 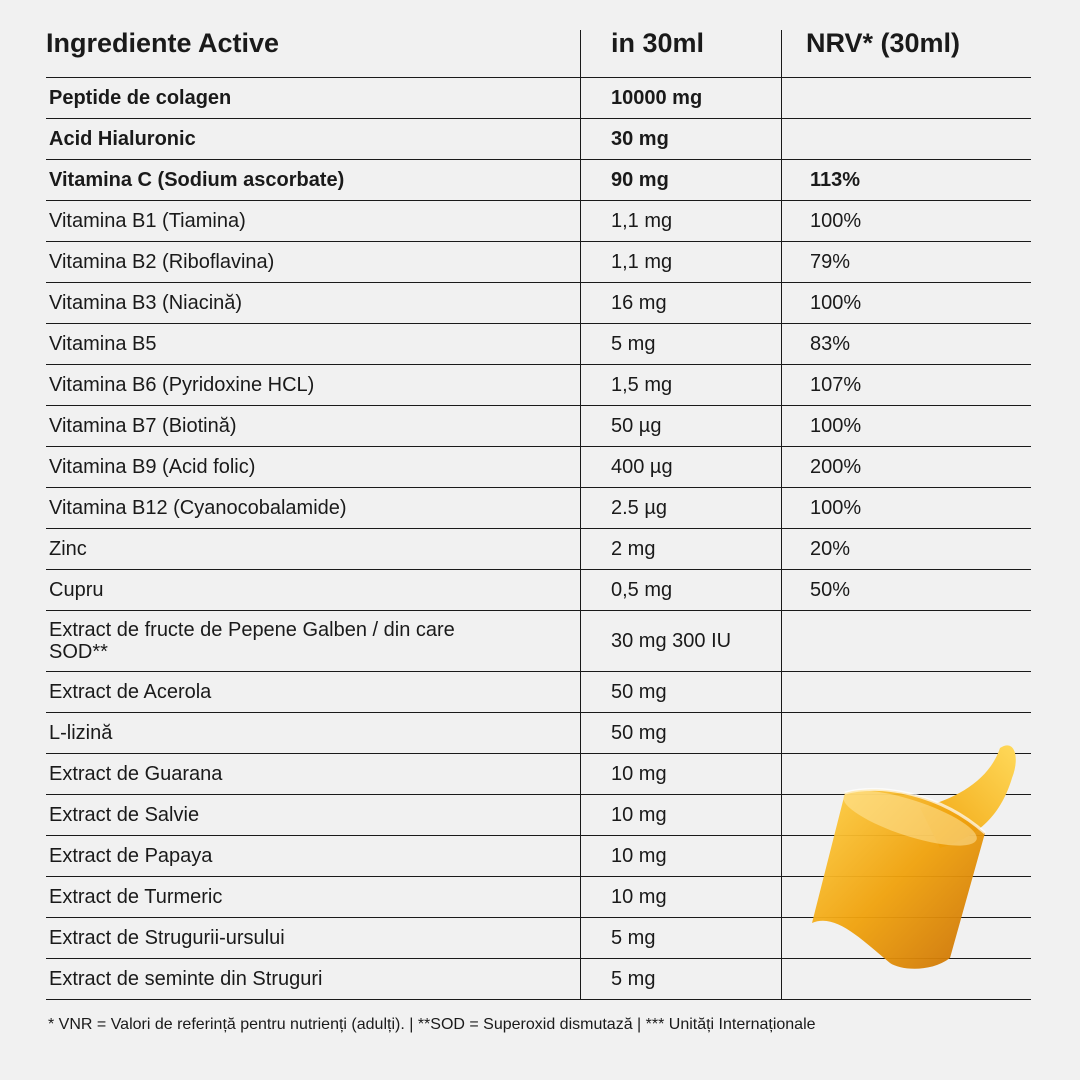 What do you see at coordinates (182, 385) in the screenshot?
I see `ingredient-name: Vitamina B6 (Pyridoxine HCL)` at bounding box center [182, 385].